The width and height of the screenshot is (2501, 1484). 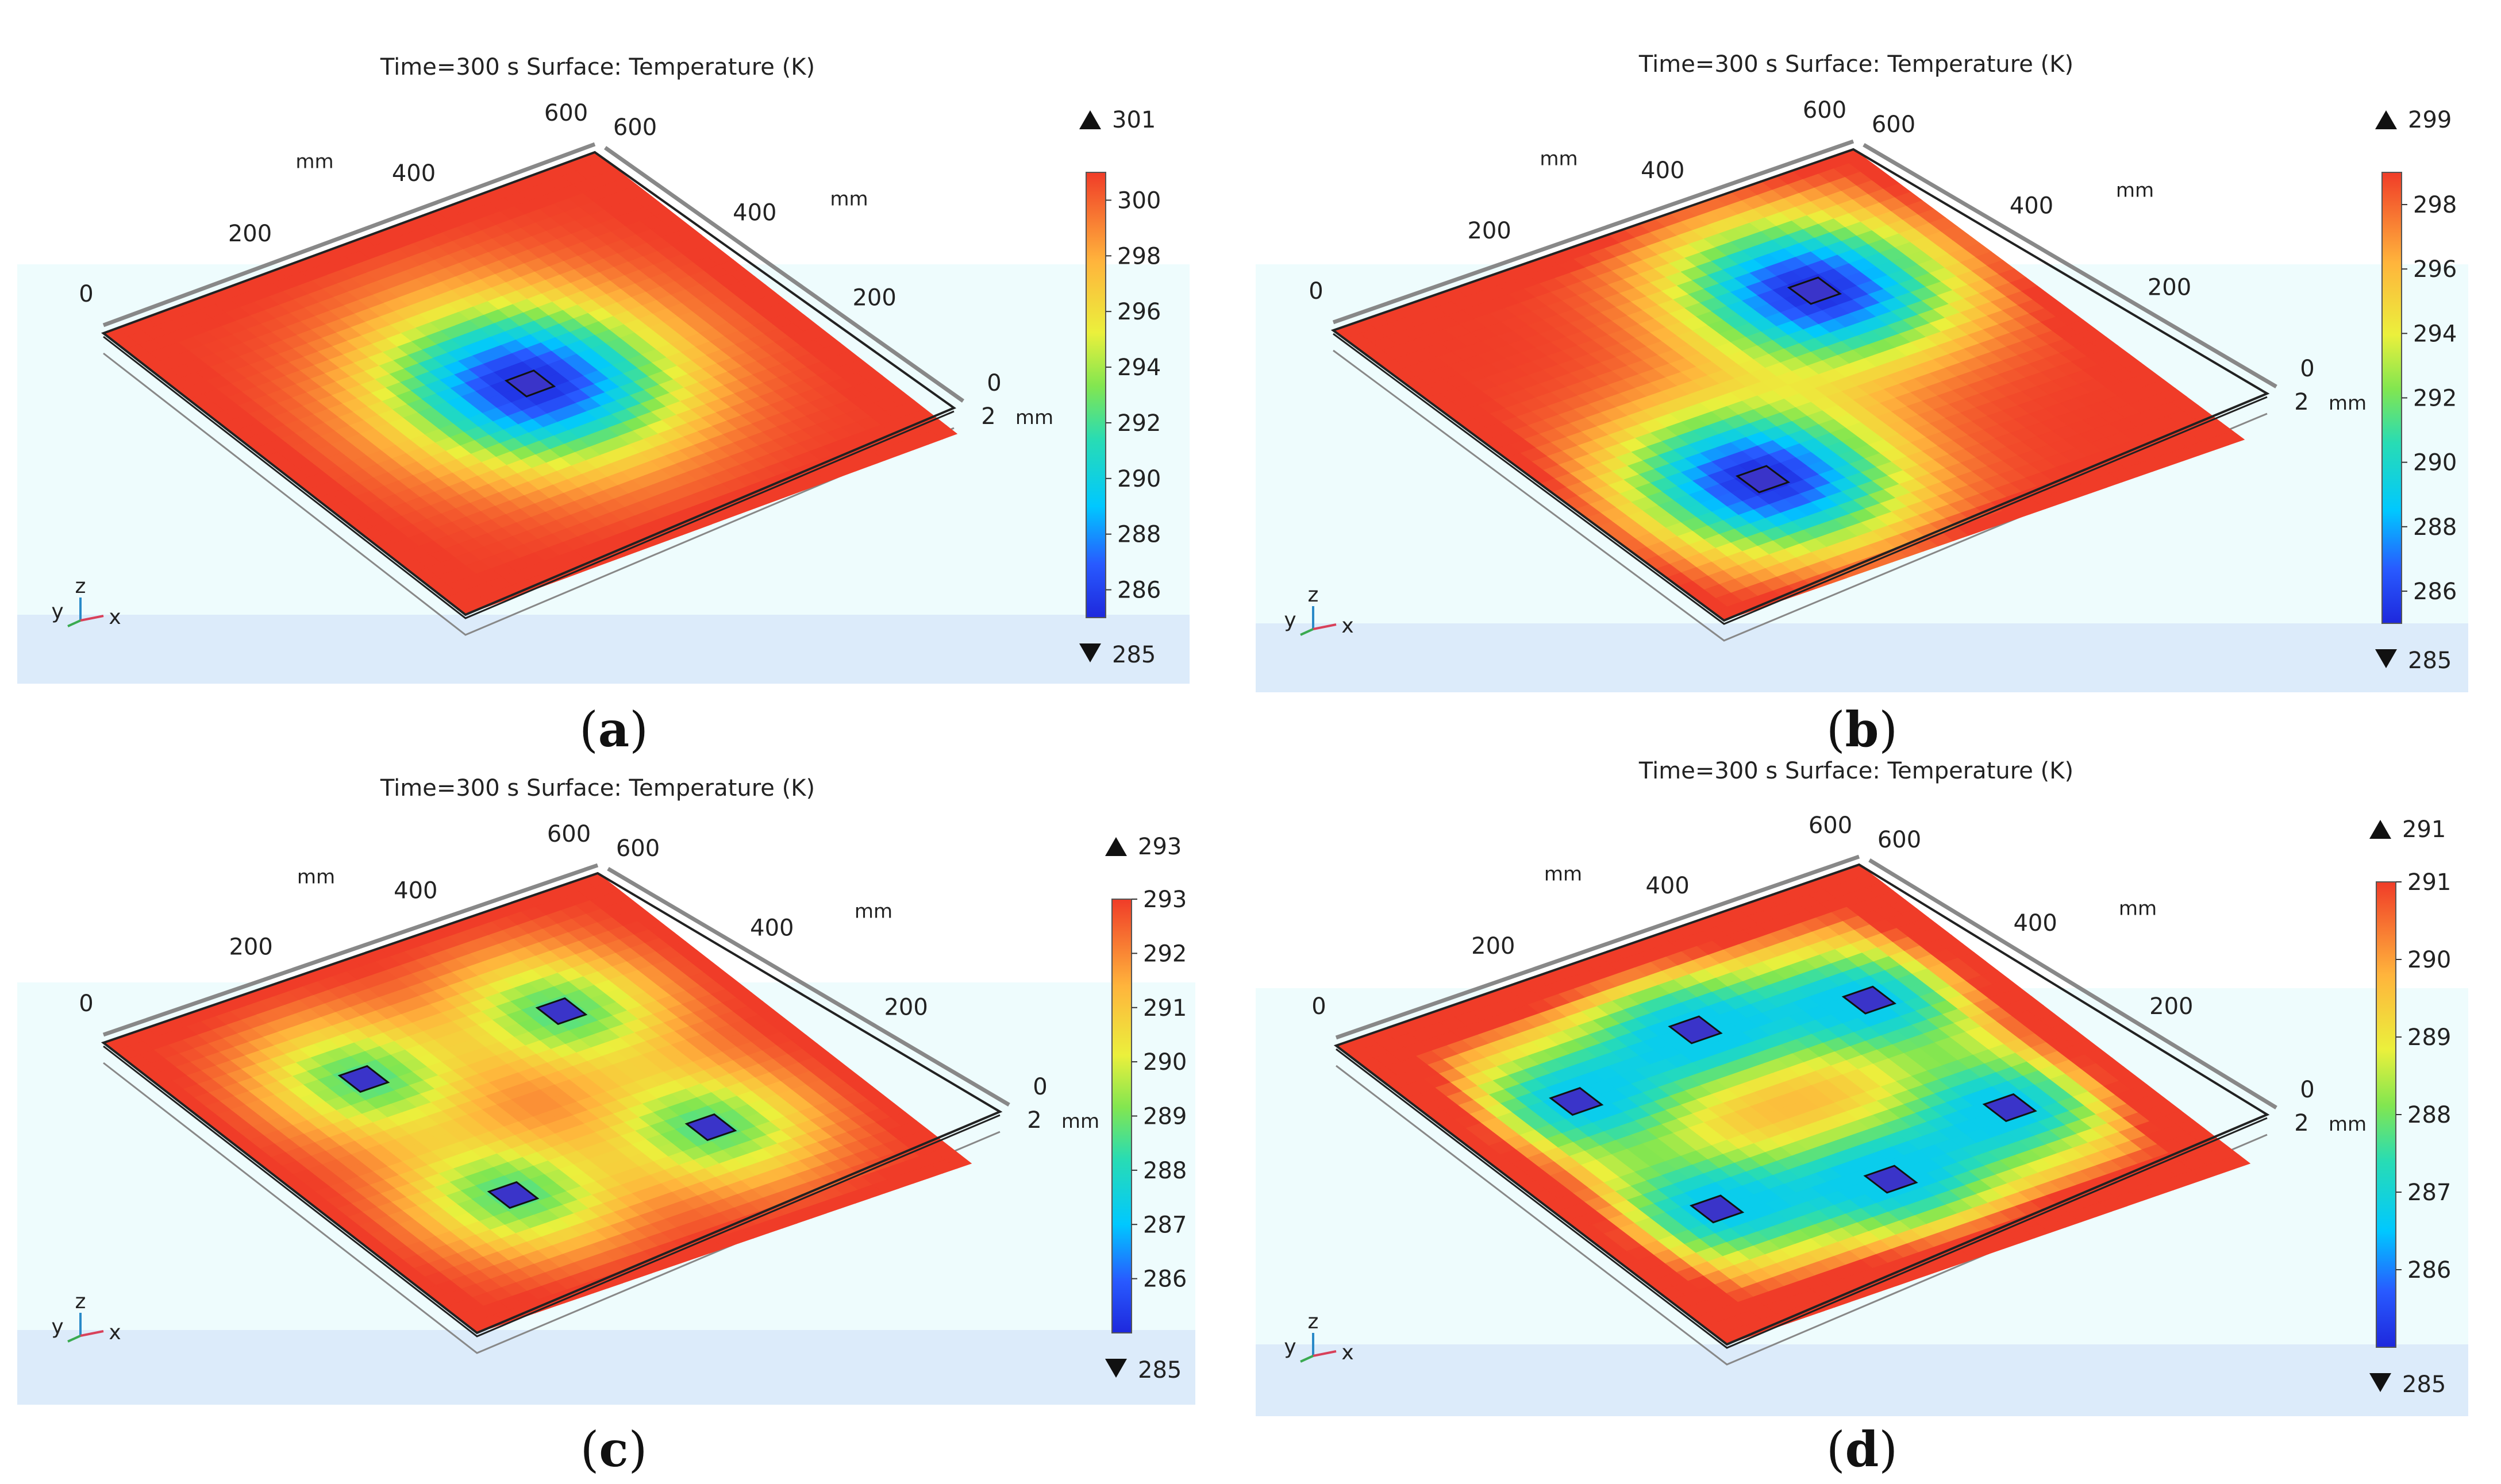 What do you see at coordinates (1139, 367) in the screenshot?
I see `colorbar-tick: 294` at bounding box center [1139, 367].